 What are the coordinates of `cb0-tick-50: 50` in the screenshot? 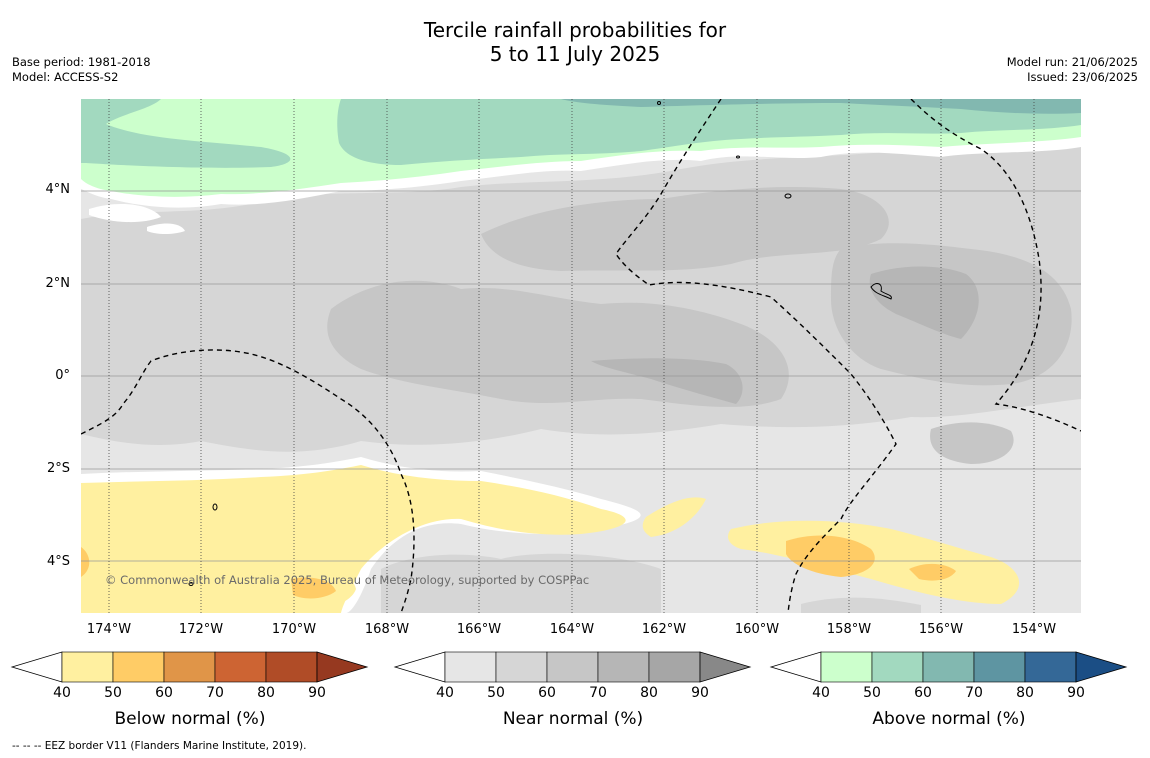 It's located at (113, 693).